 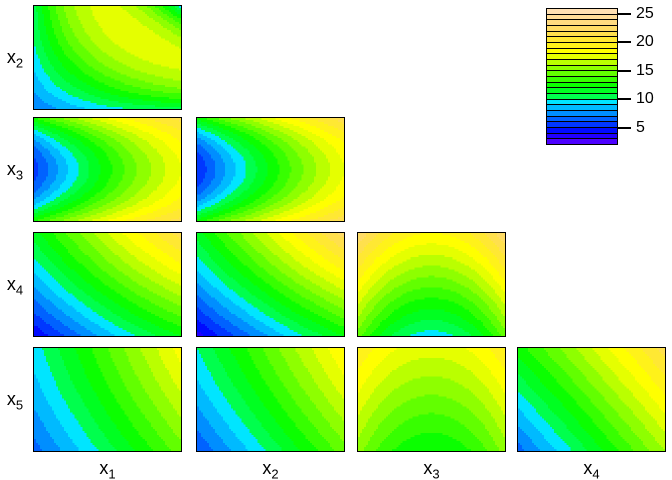 What do you see at coordinates (640, 127) in the screenshot?
I see `legend-tick-label: 5` at bounding box center [640, 127].